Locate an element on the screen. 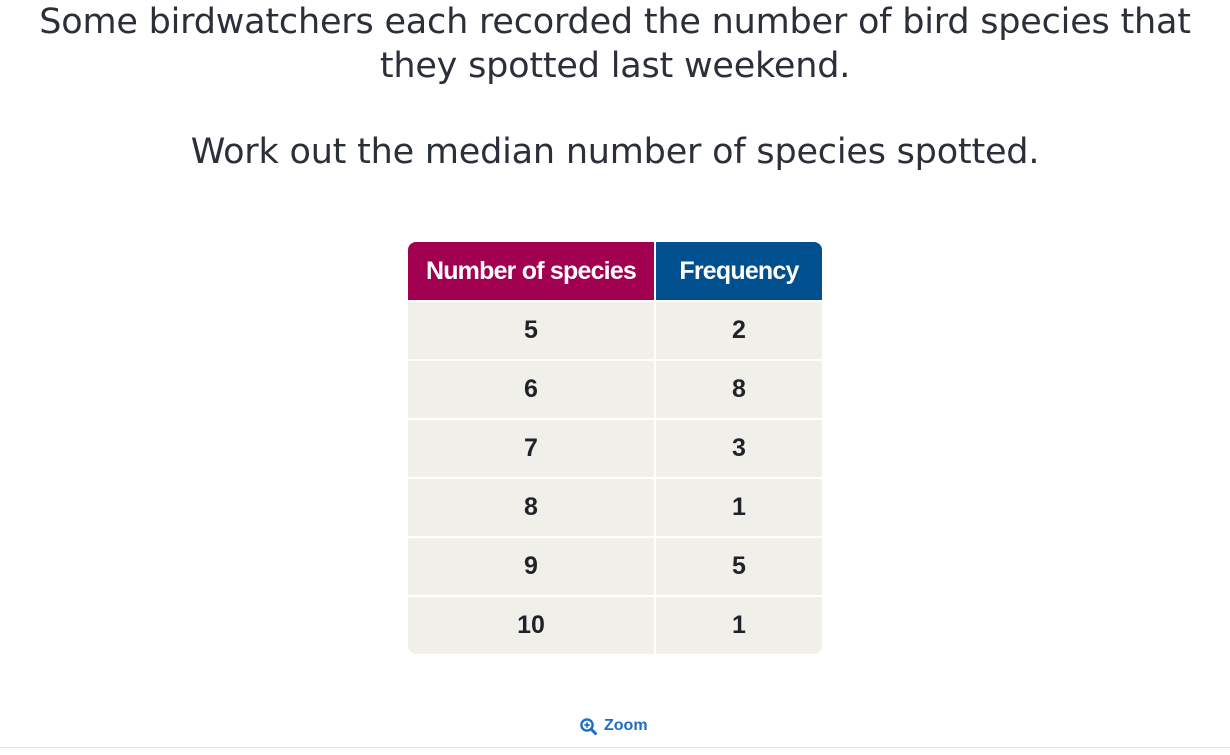  cell-frequency: 2 is located at coordinates (739, 329).